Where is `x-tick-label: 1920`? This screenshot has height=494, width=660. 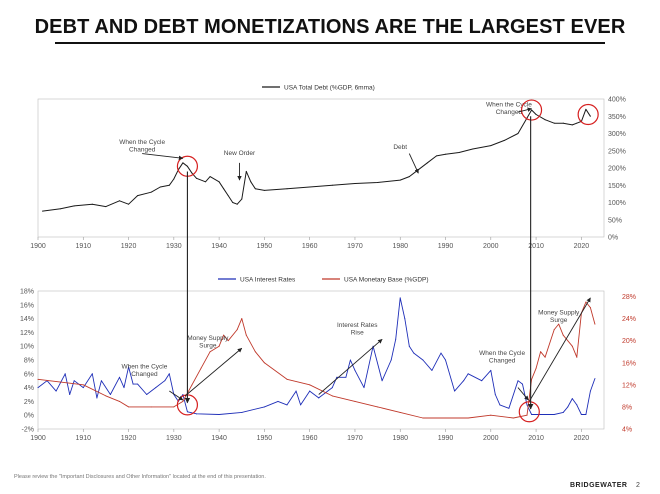 x-tick-label: 1920 is located at coordinates (129, 246).